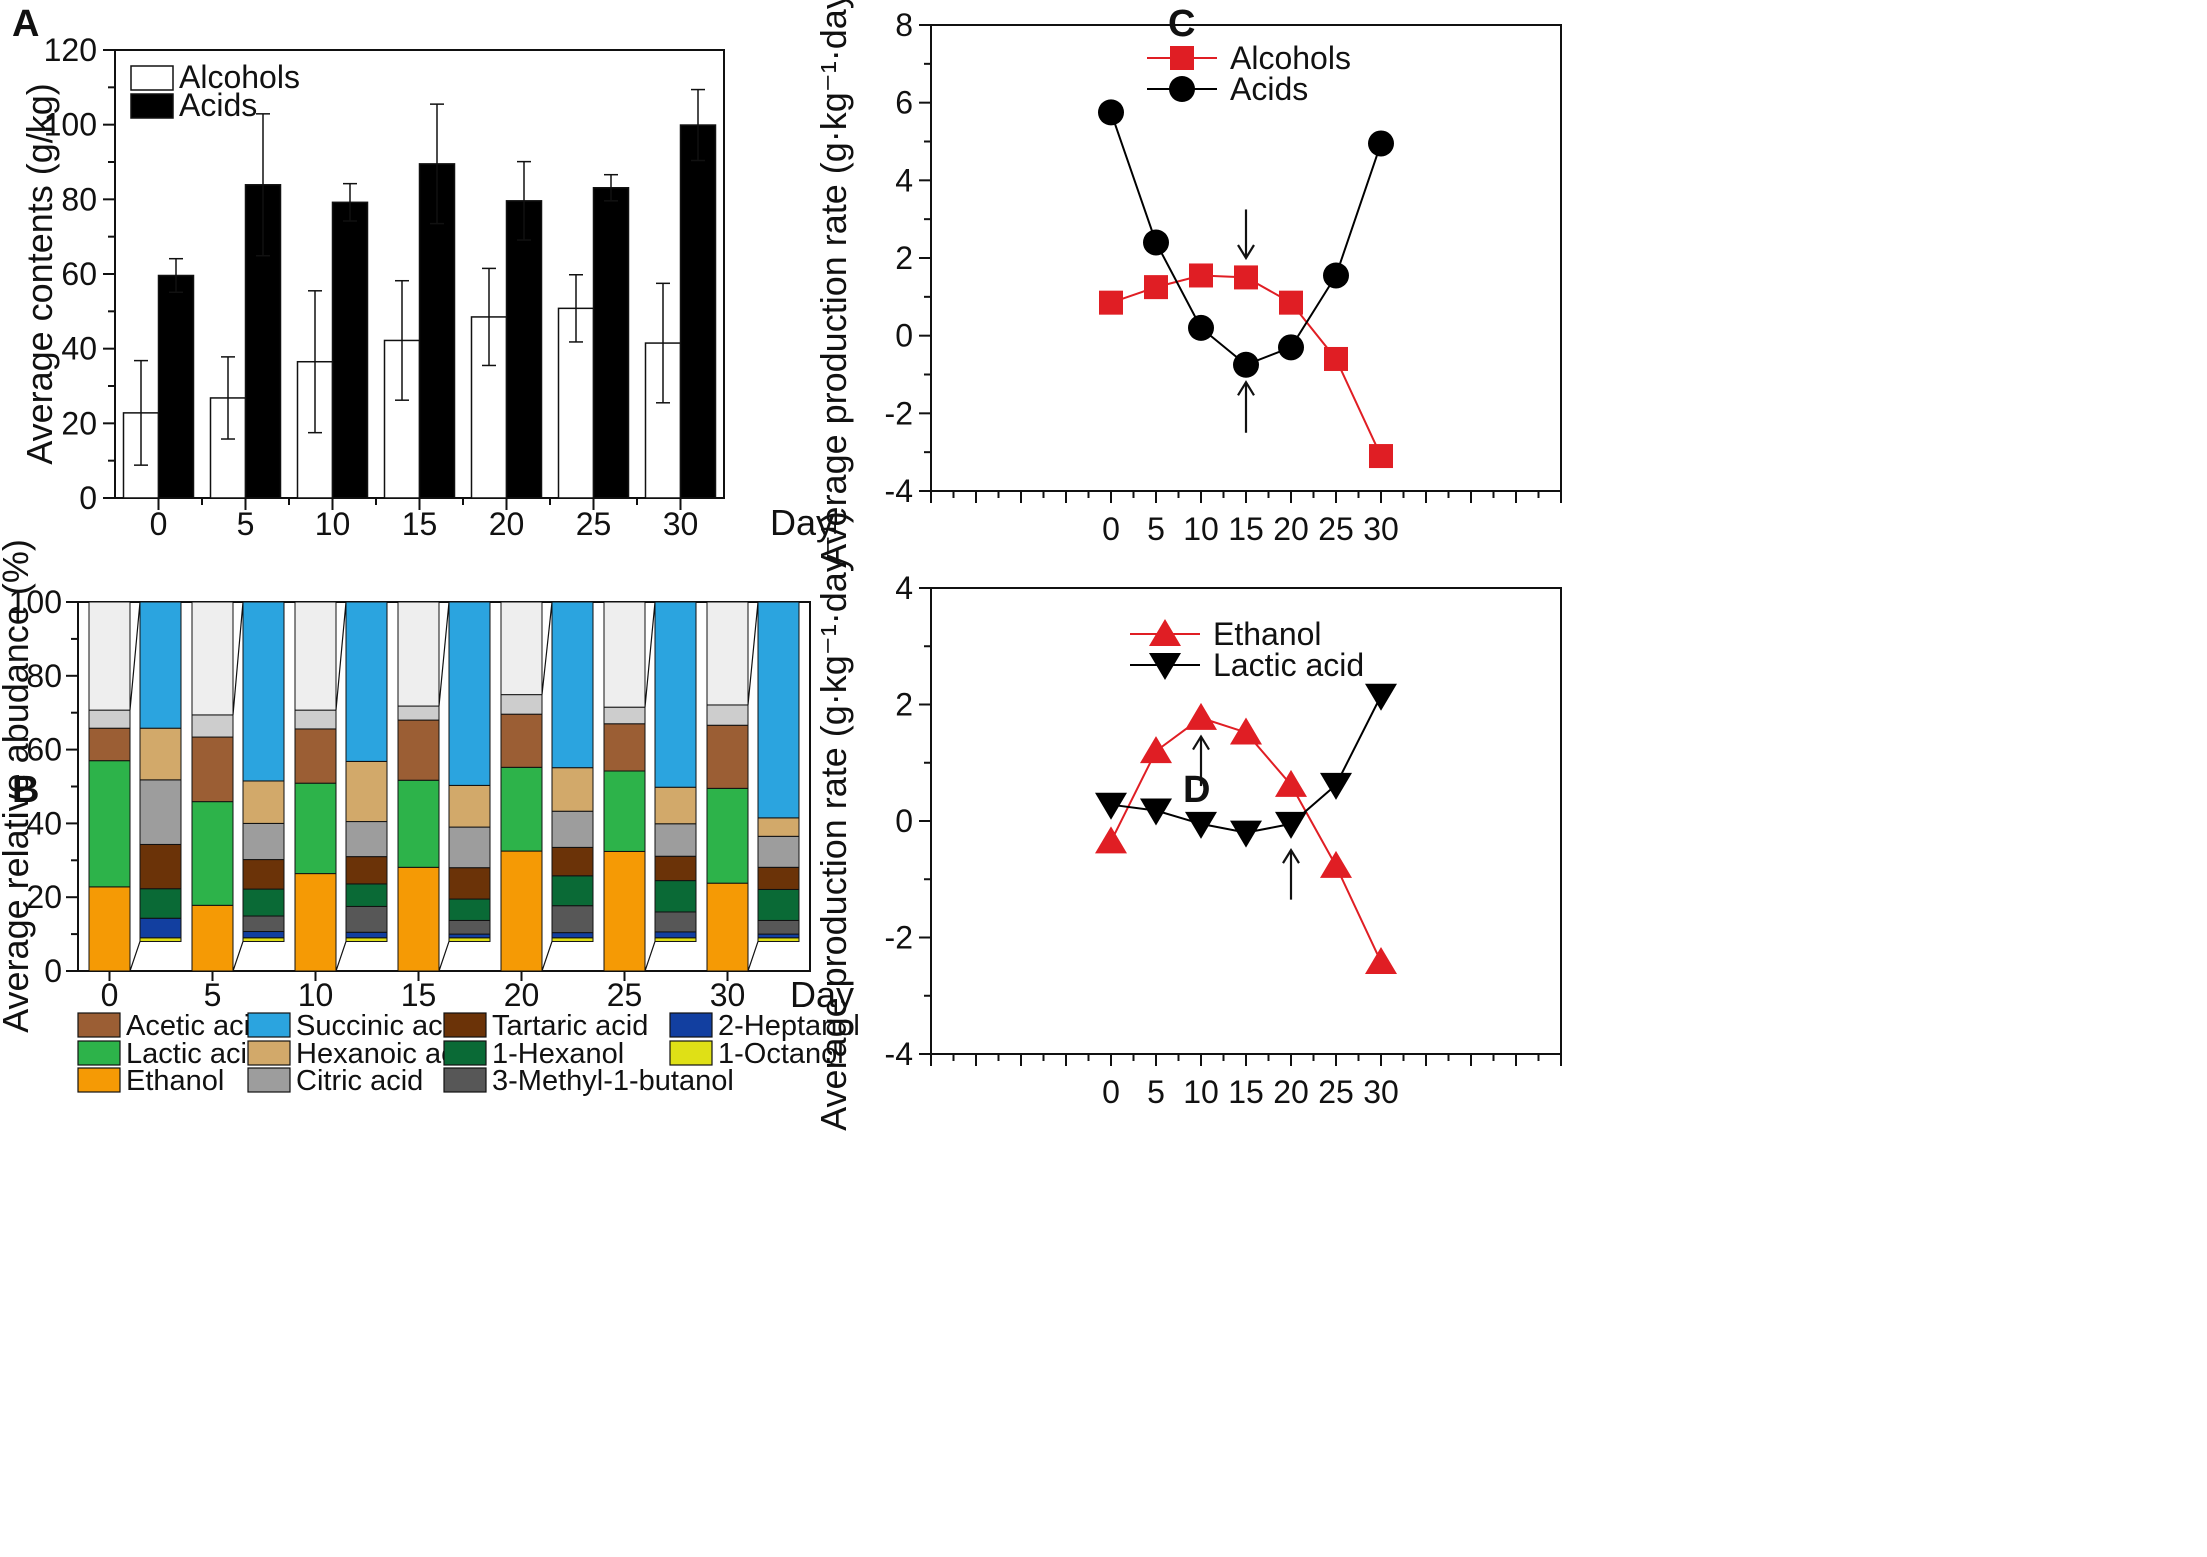  I want to click on legend-label: Ethanol, so click(175, 1081).